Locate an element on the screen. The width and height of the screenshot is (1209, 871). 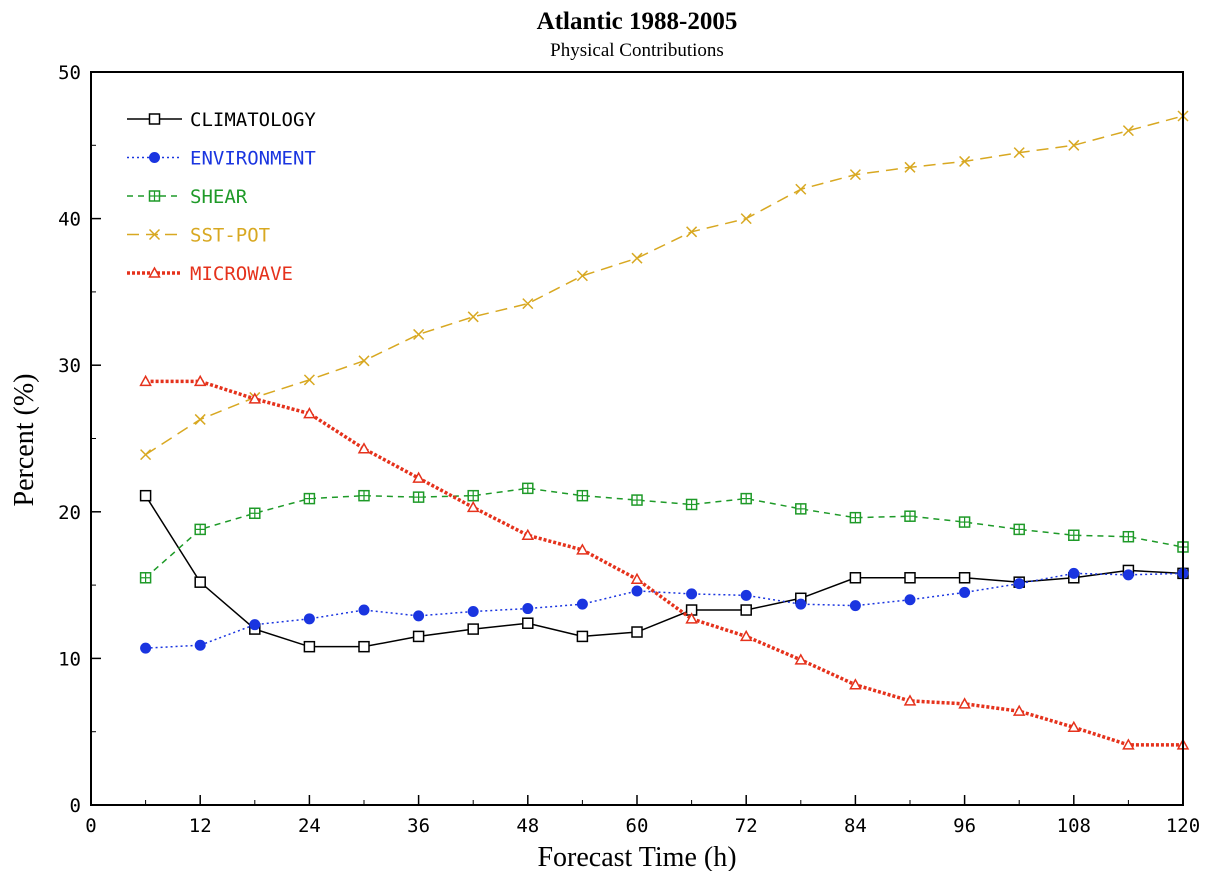
legend-item-microwave: MICROWAVE is located at coordinates (210, 274).